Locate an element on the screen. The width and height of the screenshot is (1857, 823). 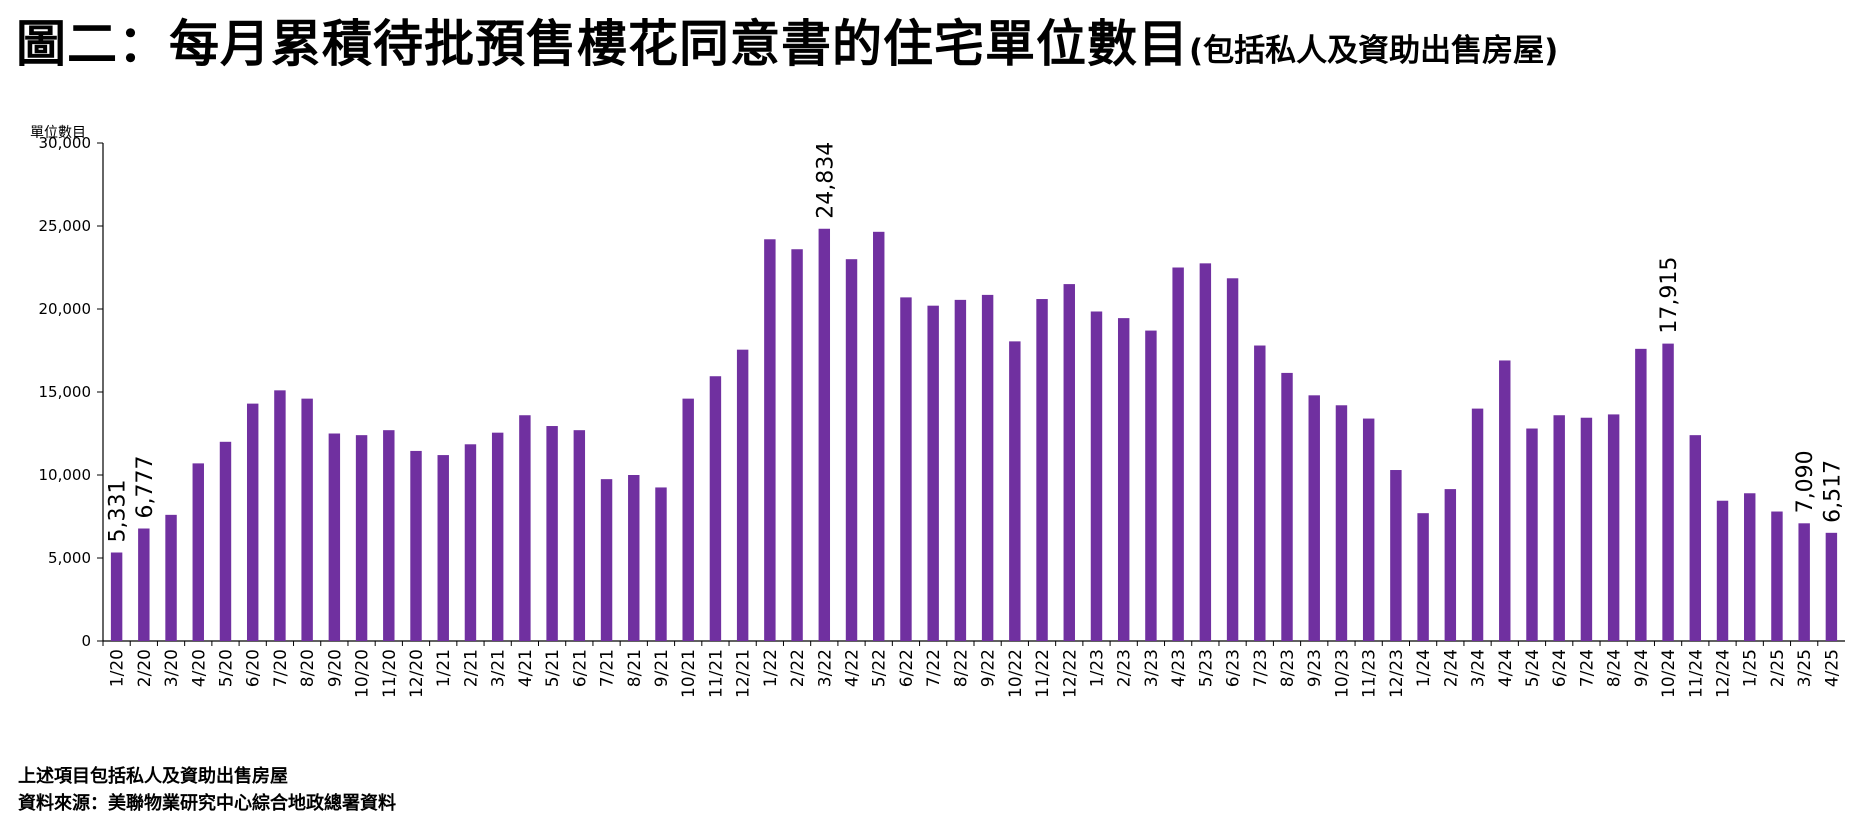
chart-title: 圖二：每月累積待批預售樓花同意書的住宅單位數目(包括私人及資助出售房屋) is located at coordinates (787, 40).